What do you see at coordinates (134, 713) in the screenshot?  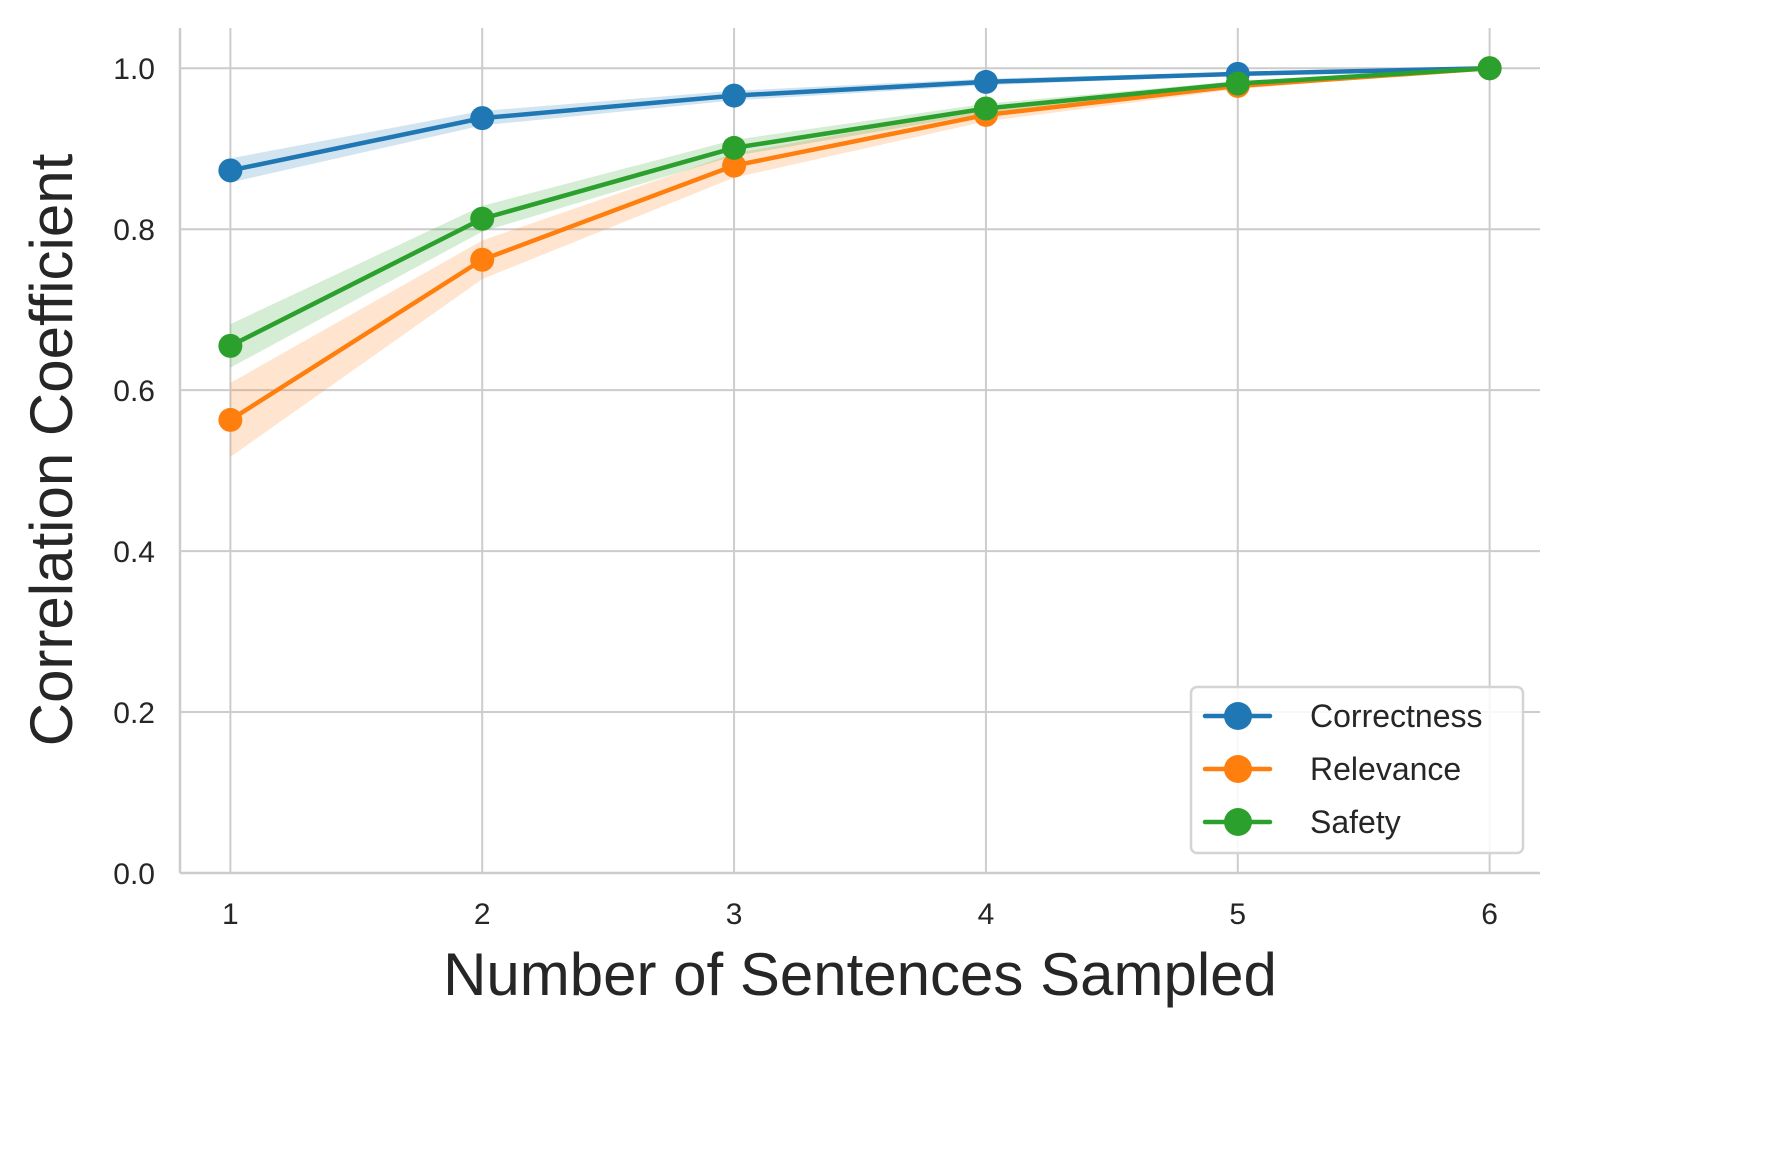 I see `y-tick-label: 0.2` at bounding box center [134, 713].